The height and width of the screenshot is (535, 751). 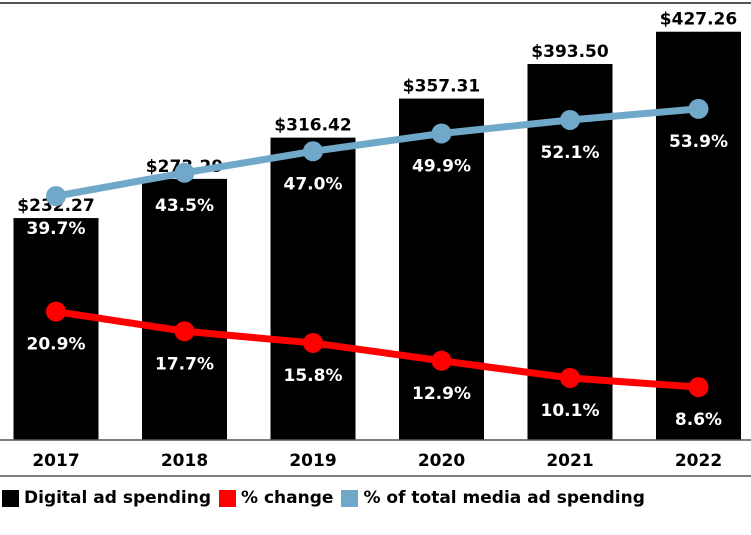 What do you see at coordinates (312, 461) in the screenshot?
I see `x-tick-label-2019: 2019` at bounding box center [312, 461].